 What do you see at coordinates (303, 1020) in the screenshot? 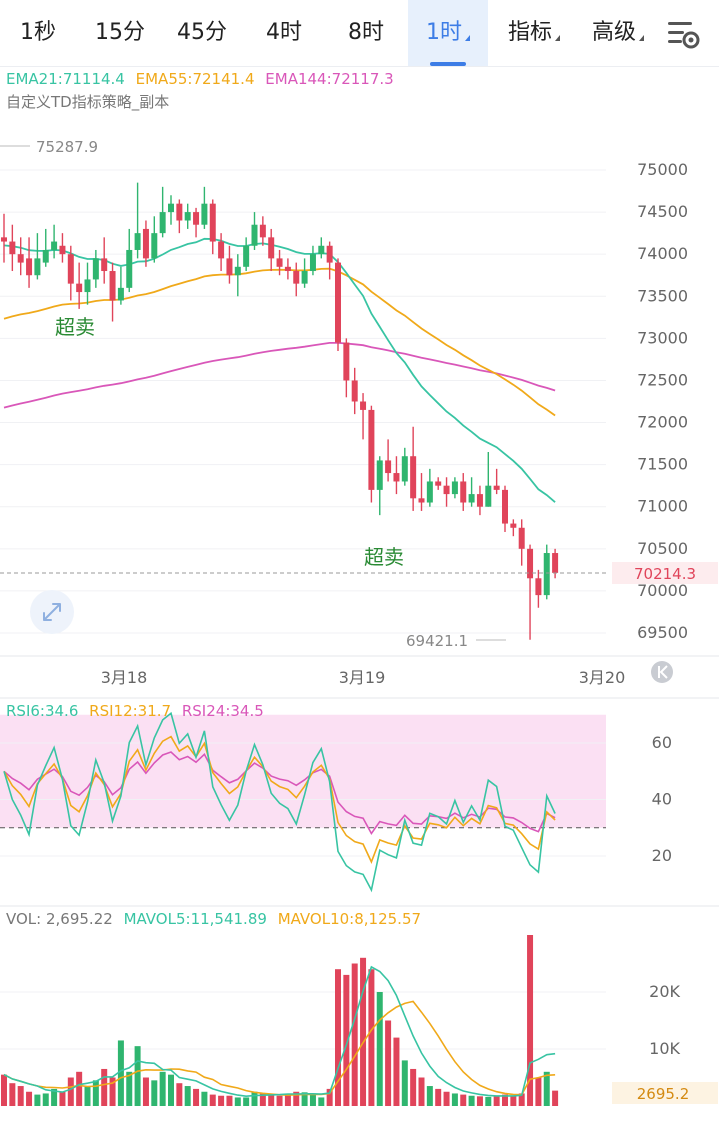
I see `volume-gridlines` at bounding box center [303, 1020].